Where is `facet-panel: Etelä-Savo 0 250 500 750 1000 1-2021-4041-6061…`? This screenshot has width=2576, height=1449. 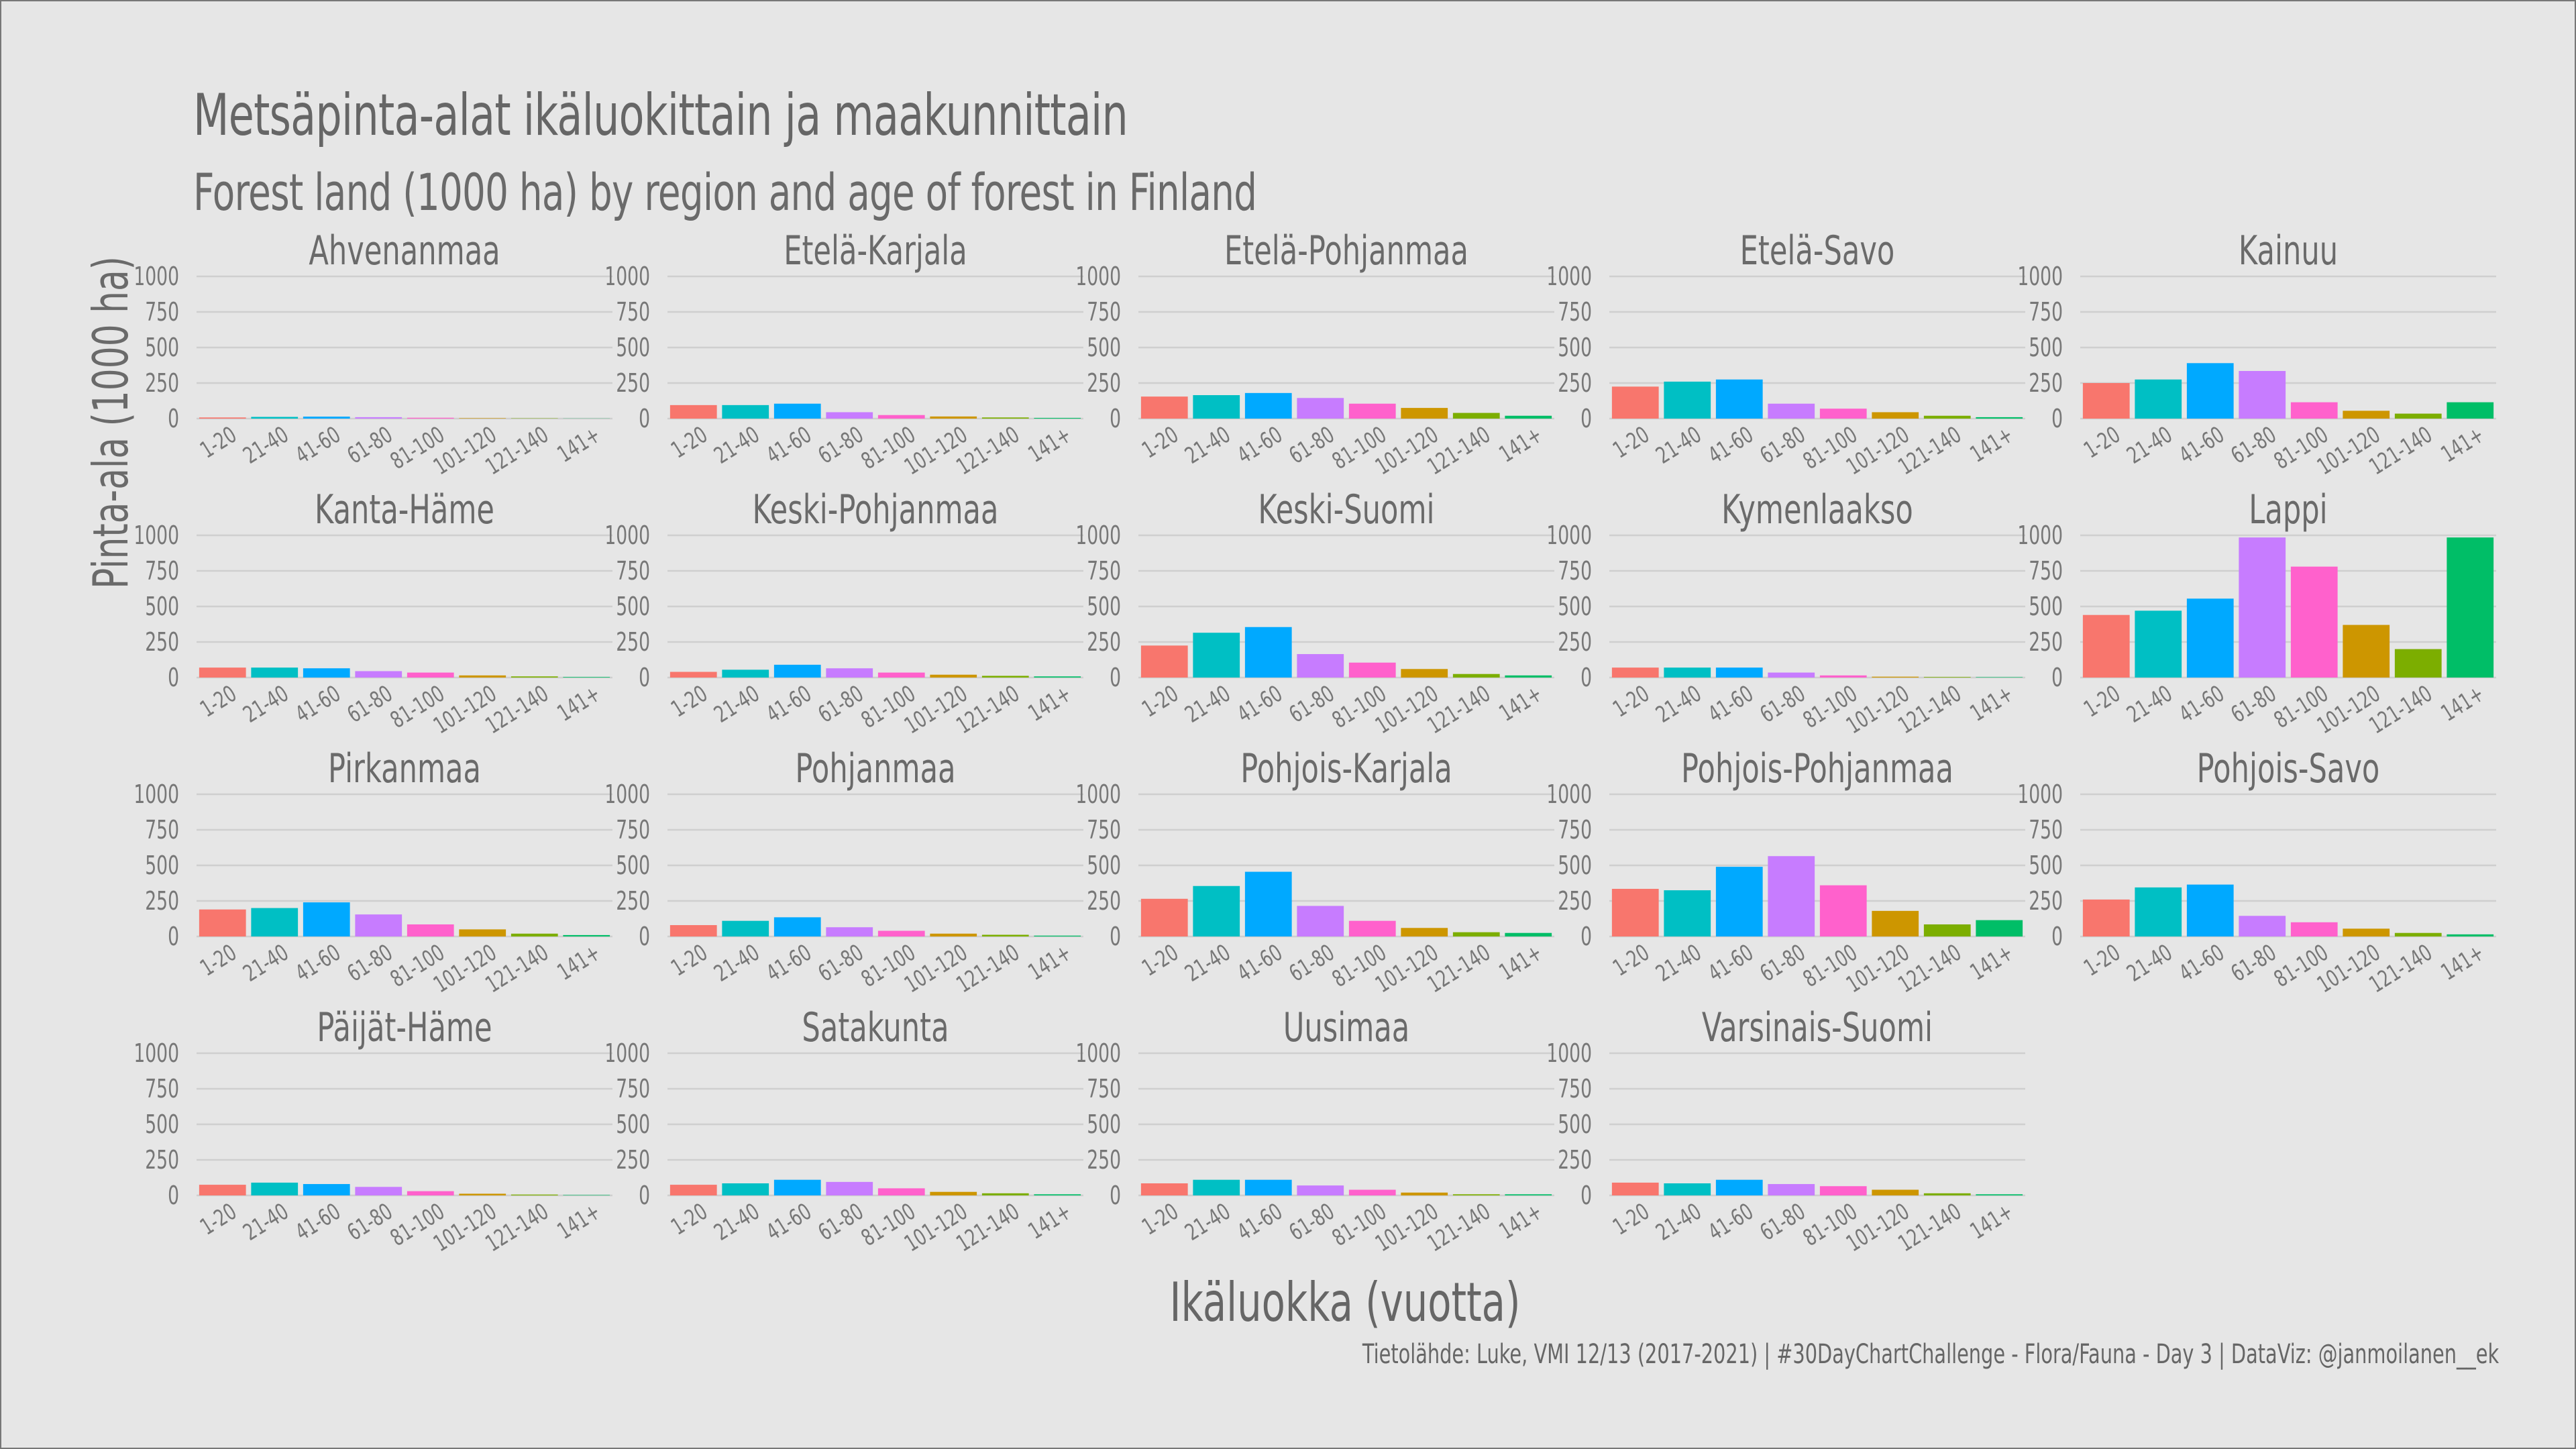
facet-panel: Etelä-Savo 0 250 500 750 1000 1-2021-4041-6061… is located at coordinates (1785, 353).